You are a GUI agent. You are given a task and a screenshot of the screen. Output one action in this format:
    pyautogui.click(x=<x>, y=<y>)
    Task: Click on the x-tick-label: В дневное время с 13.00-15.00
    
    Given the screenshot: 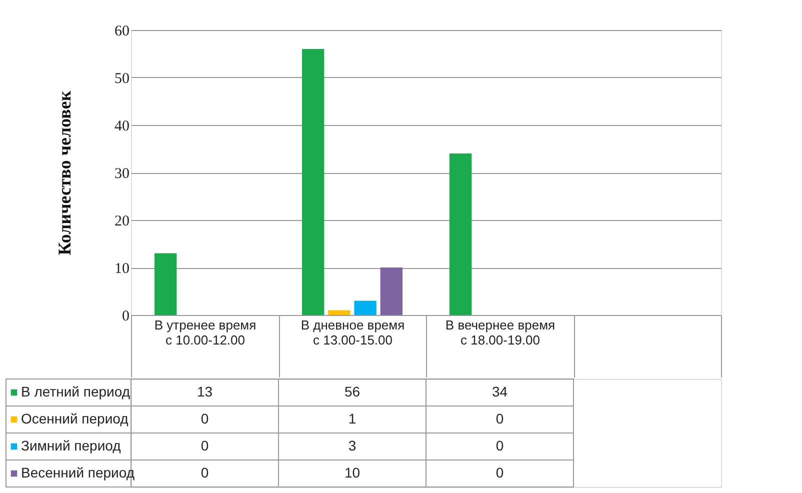 What is the action you would take?
    pyautogui.click(x=352, y=333)
    